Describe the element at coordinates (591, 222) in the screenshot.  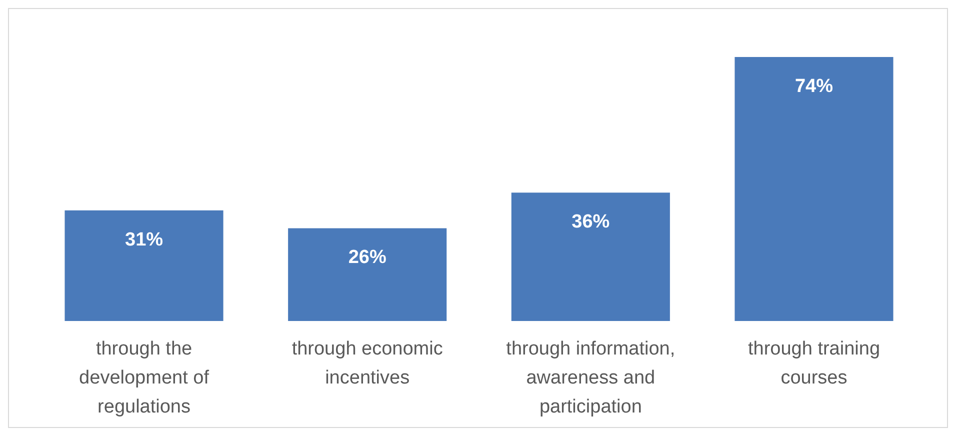
I see `data-label: 36%` at that location.